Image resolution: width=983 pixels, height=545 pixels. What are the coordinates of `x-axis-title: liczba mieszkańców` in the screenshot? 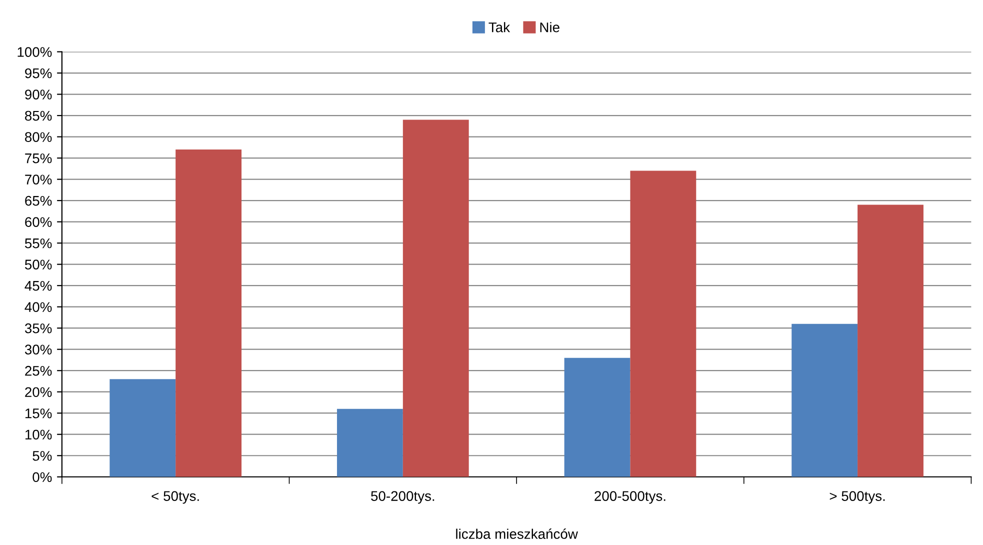 It's located at (517, 533).